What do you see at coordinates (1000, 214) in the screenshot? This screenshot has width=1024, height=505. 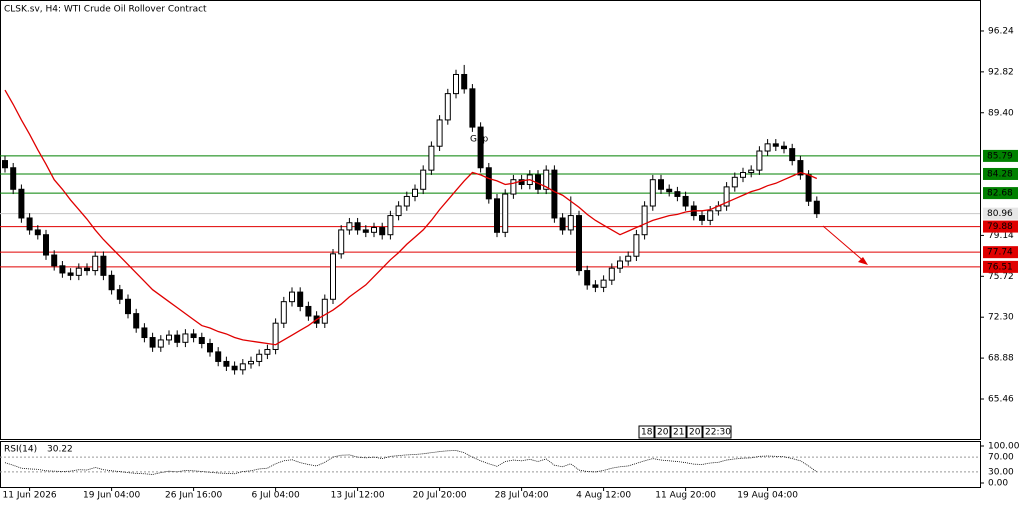 I see `current-price-label: 80.96` at bounding box center [1000, 214].